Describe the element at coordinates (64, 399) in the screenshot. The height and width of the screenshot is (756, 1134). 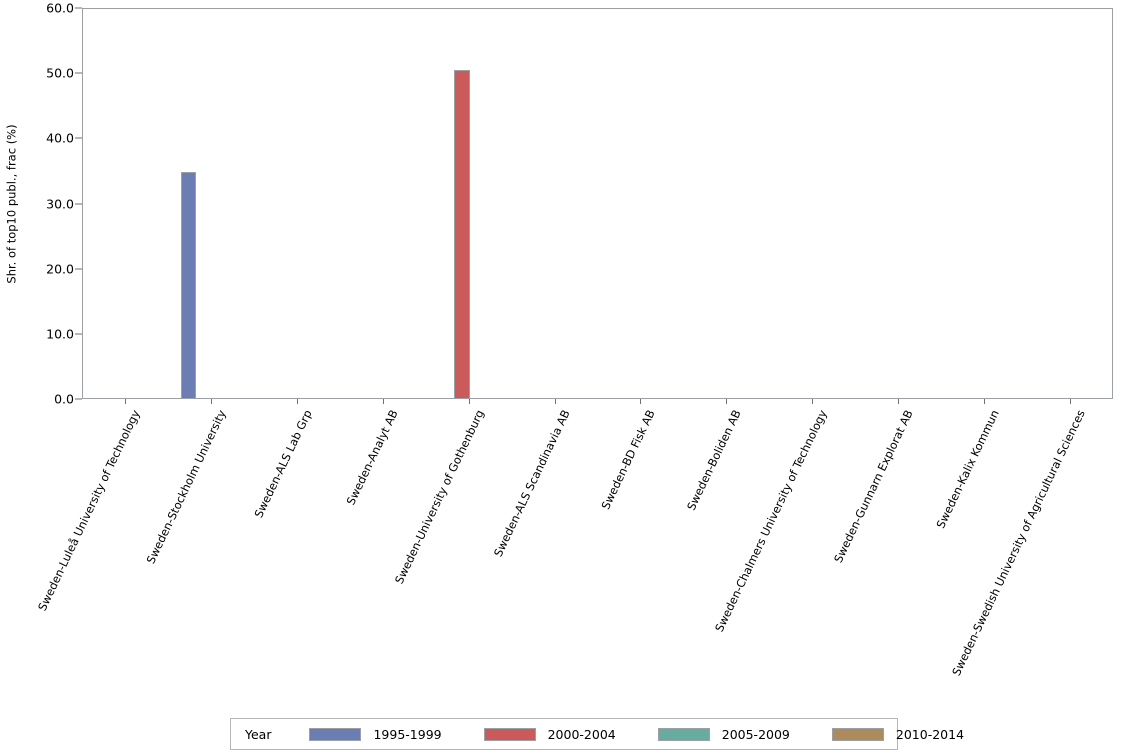
I see `y-axis-tick-label: 0.0` at that location.